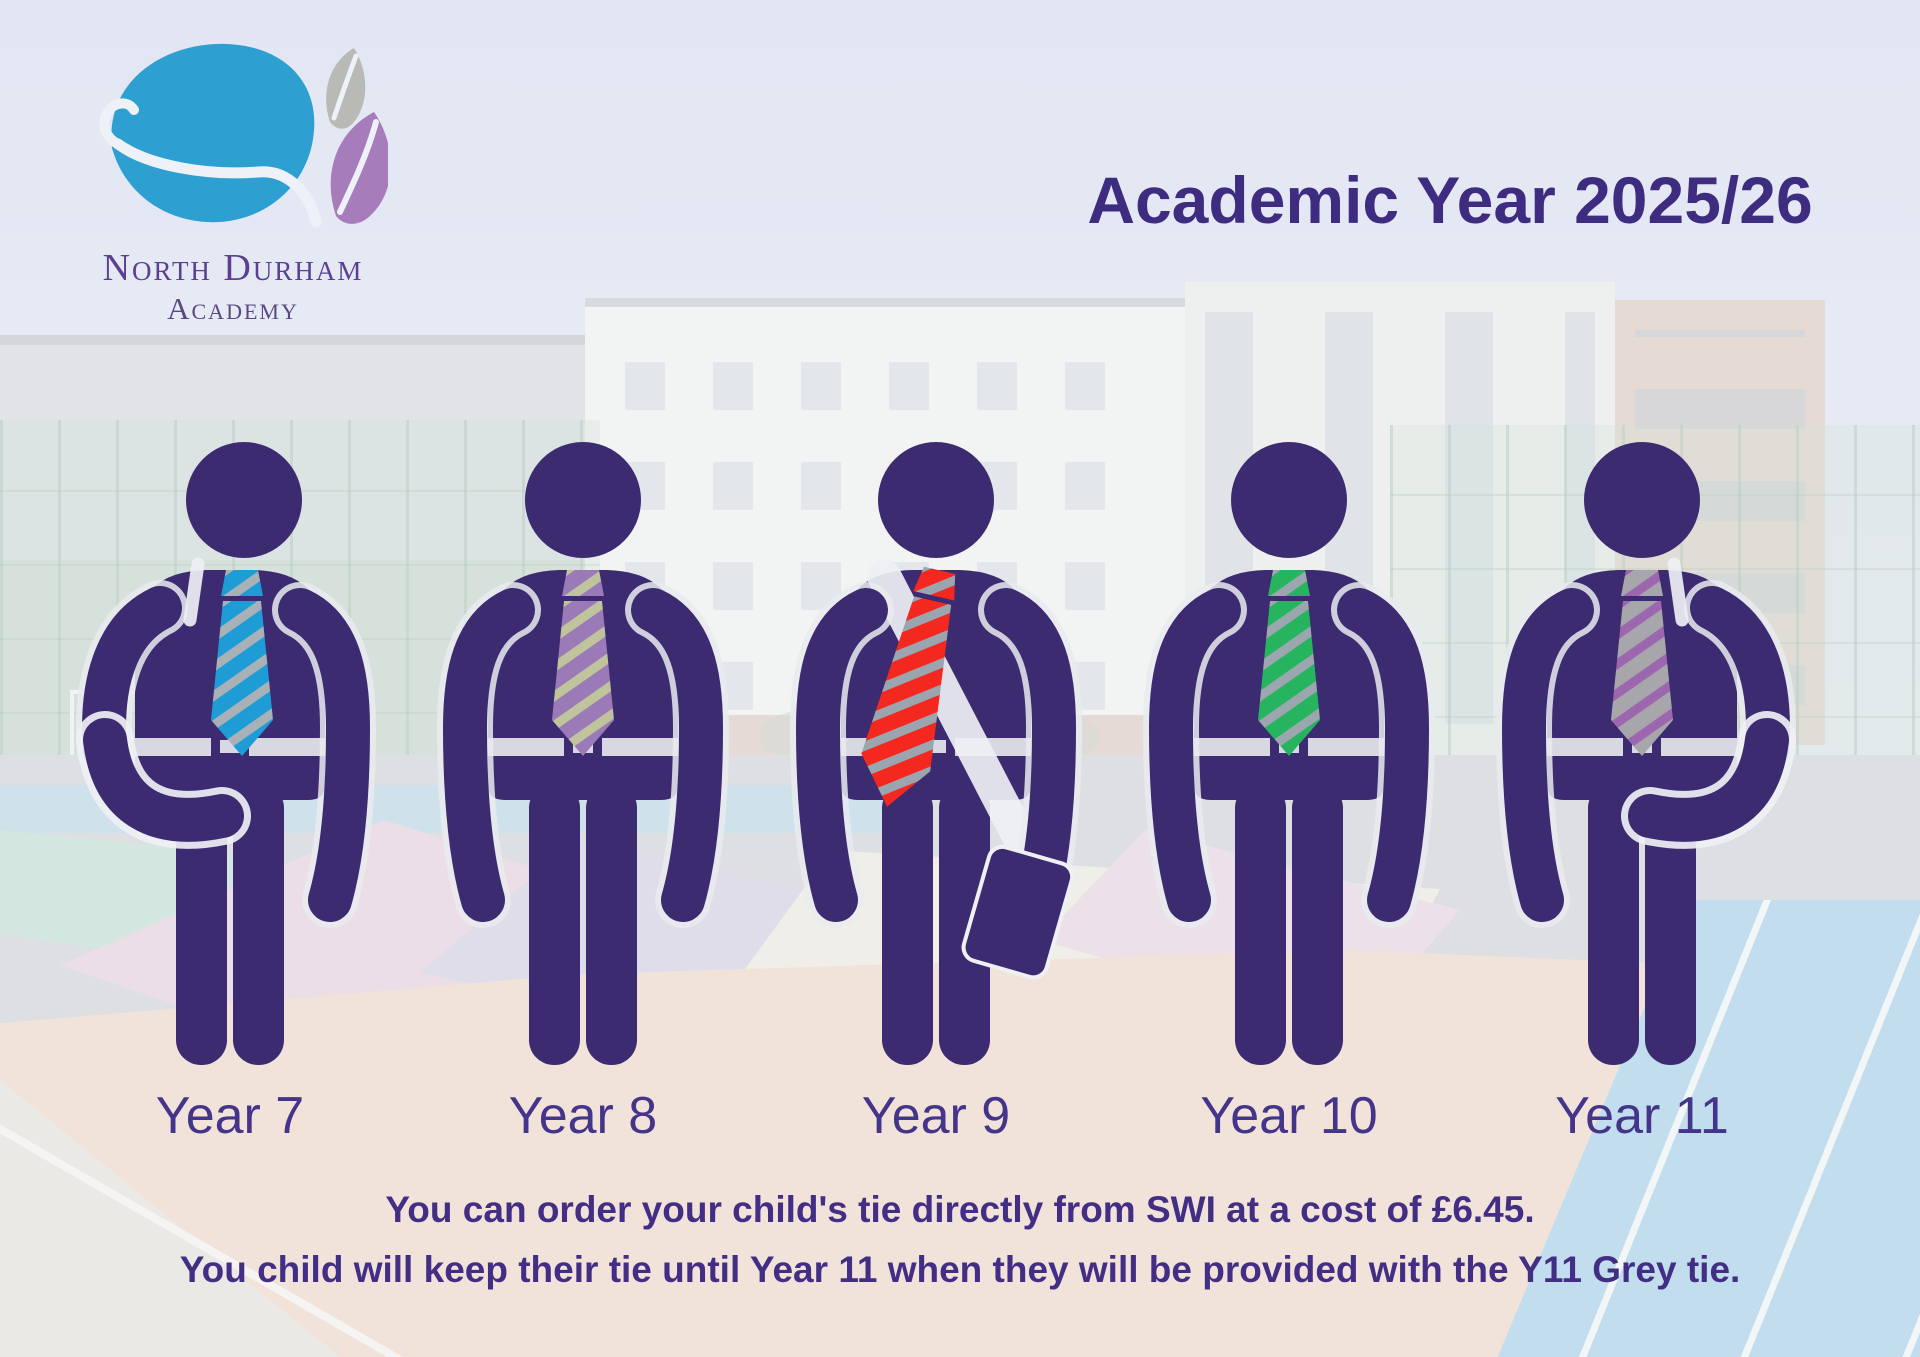 This screenshot has height=1357, width=1920. What do you see at coordinates (1450, 200) in the screenshot?
I see `page-title: Academic Year 2025/26` at bounding box center [1450, 200].